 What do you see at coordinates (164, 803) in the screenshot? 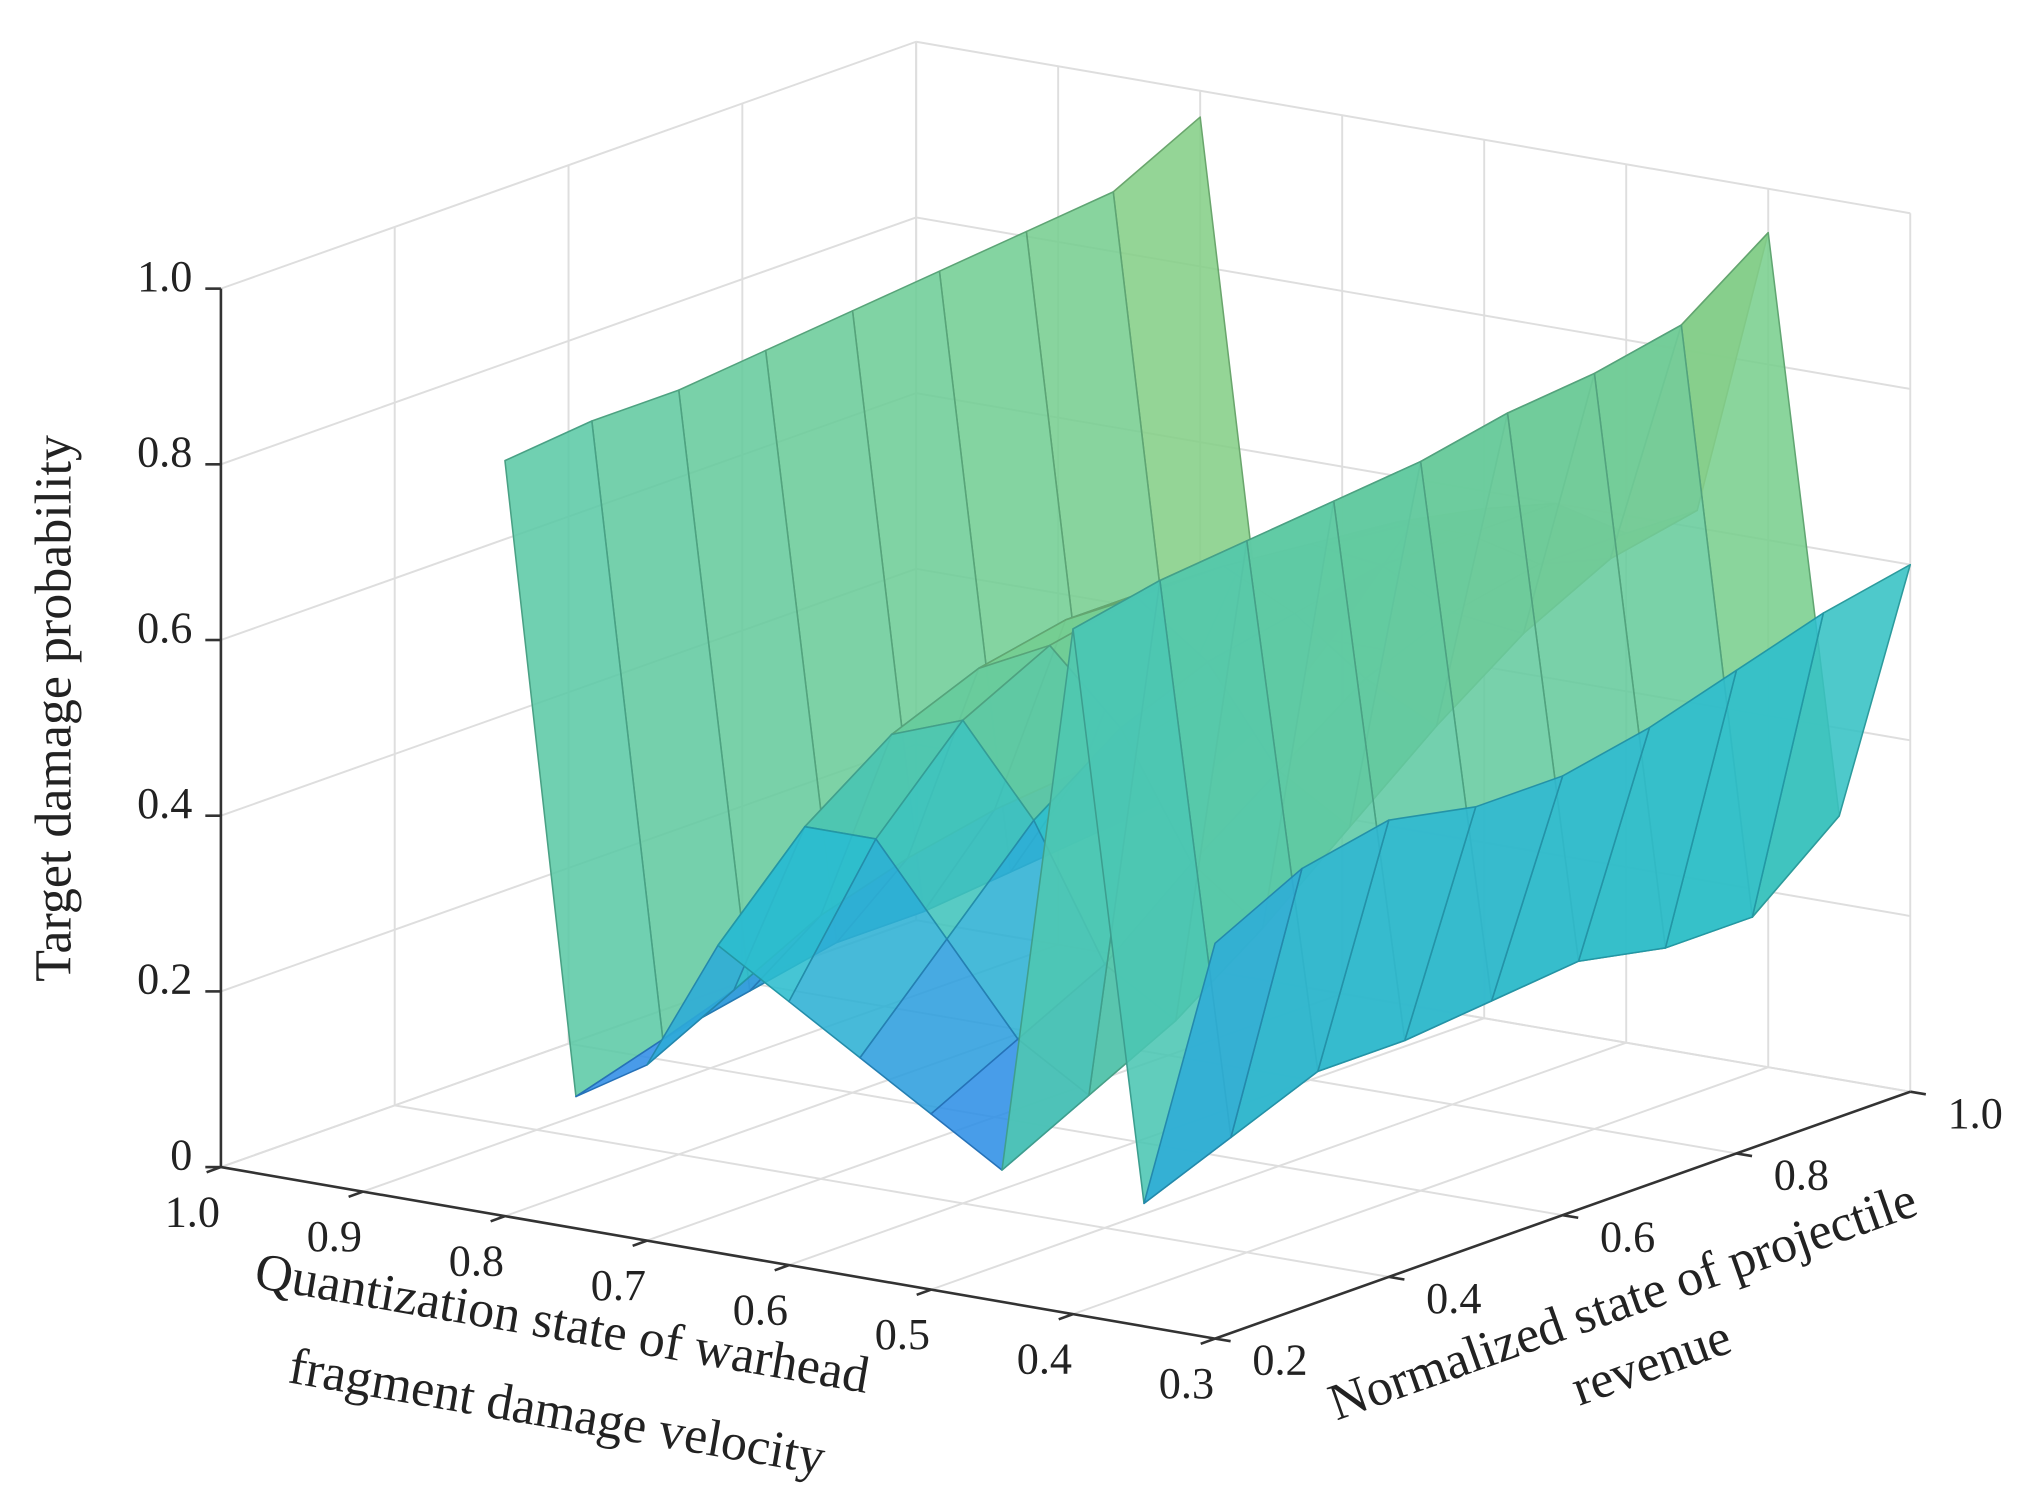
I see `z-tick-label: 0.4` at bounding box center [164, 803].